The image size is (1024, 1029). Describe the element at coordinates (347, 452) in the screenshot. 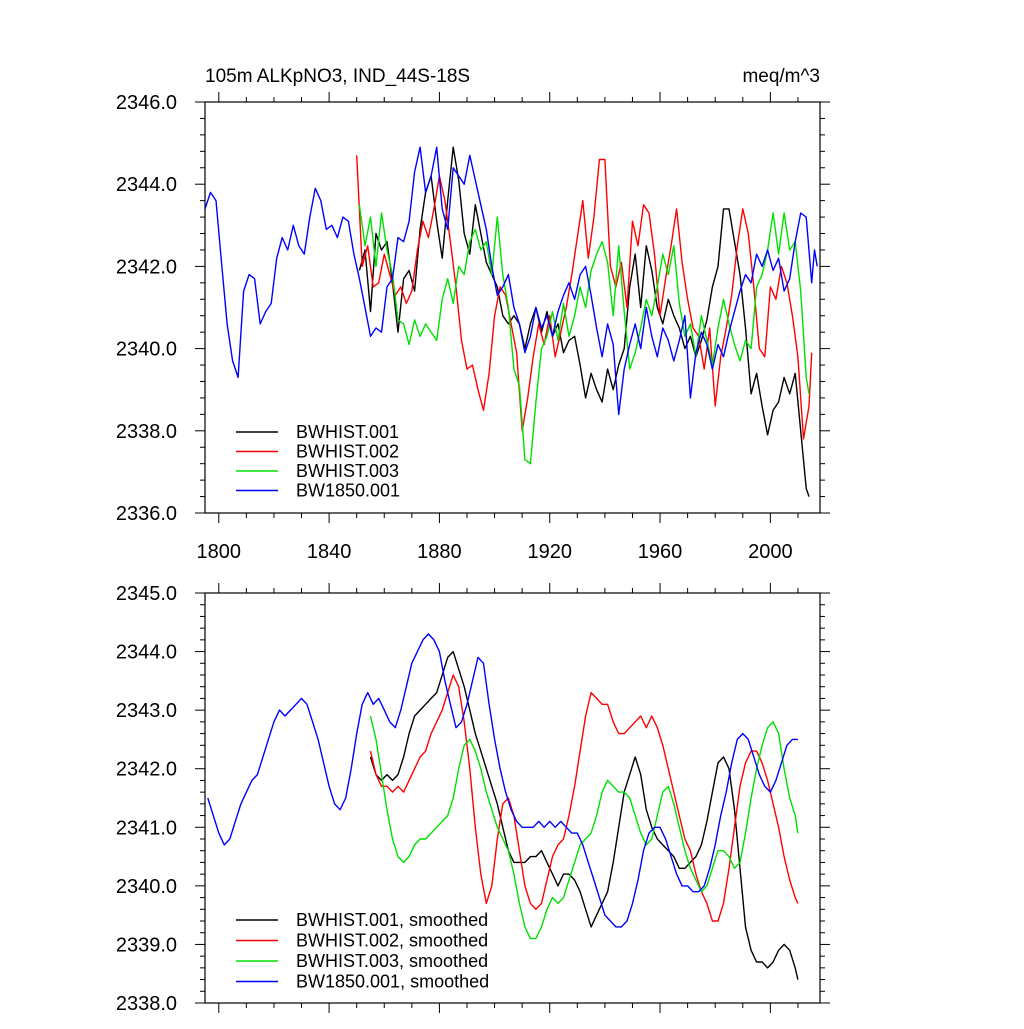

I see `legend-label: BWHIST.002` at that location.